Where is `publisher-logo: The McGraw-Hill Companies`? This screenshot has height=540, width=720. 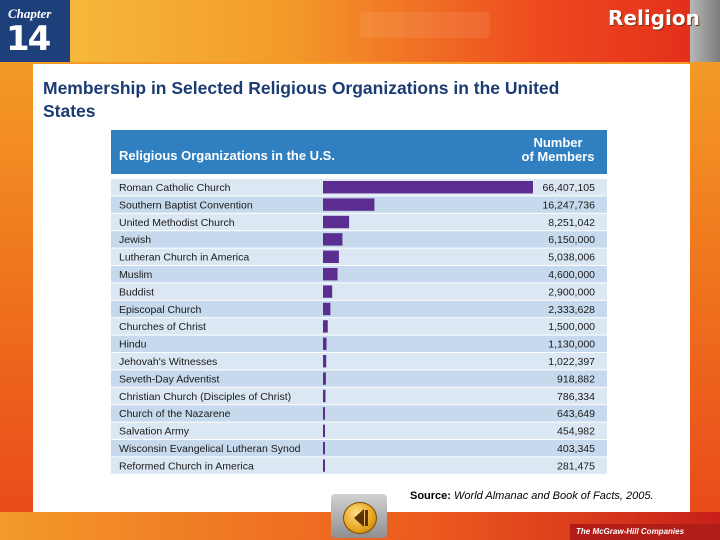
publisher-logo: The McGraw-Hill Companies is located at coordinates (645, 532).